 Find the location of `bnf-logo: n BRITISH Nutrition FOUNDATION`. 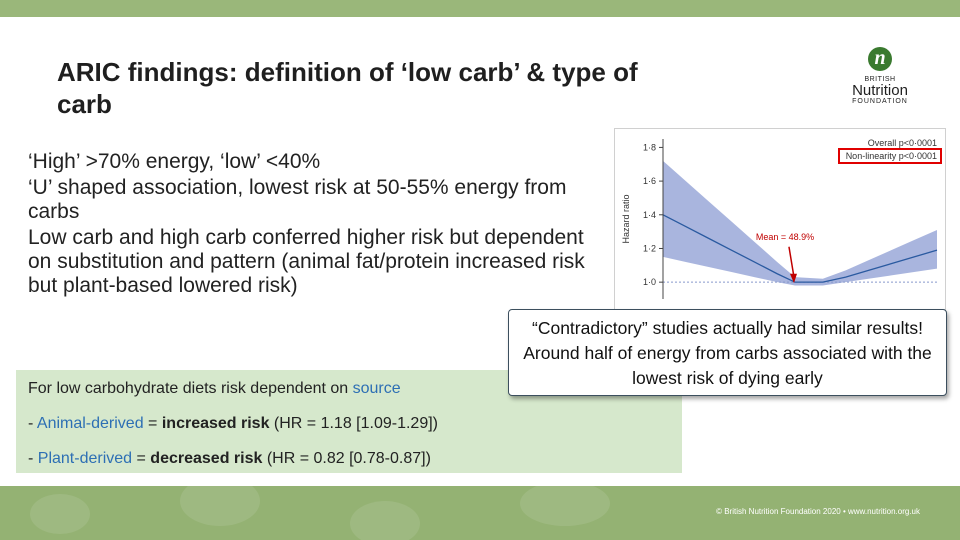

bnf-logo: n BRITISH Nutrition FOUNDATION is located at coordinates (880, 82).